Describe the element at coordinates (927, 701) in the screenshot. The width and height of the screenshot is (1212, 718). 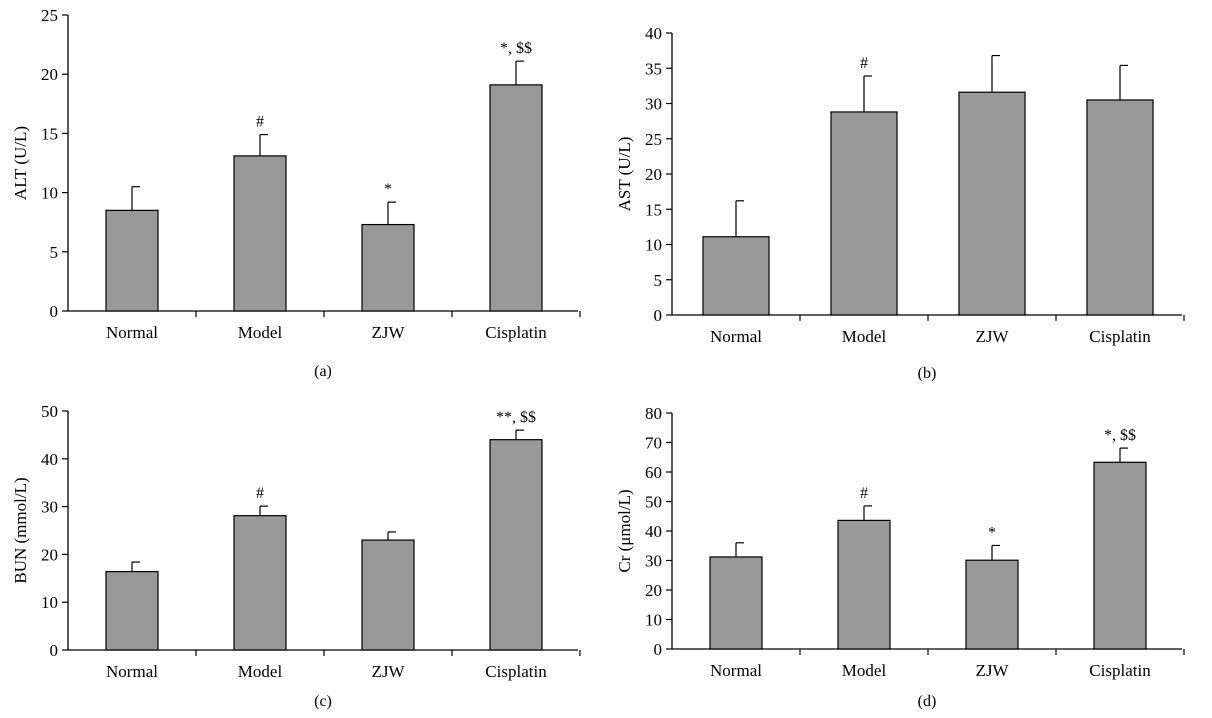
I see `panel-label: (d)` at that location.